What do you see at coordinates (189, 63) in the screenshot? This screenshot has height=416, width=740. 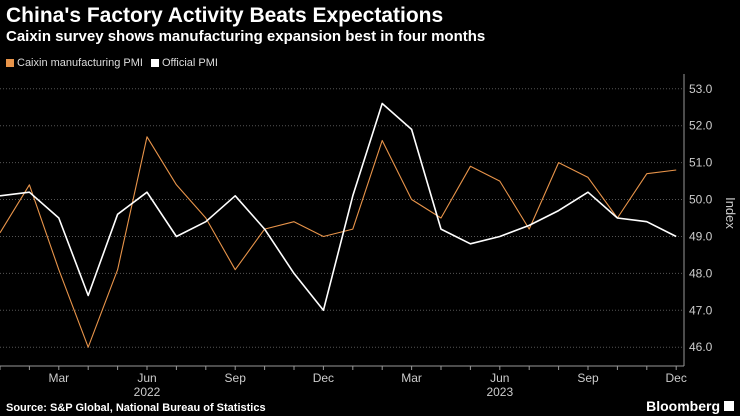 I see `legend-label-official: Official PMI` at bounding box center [189, 63].